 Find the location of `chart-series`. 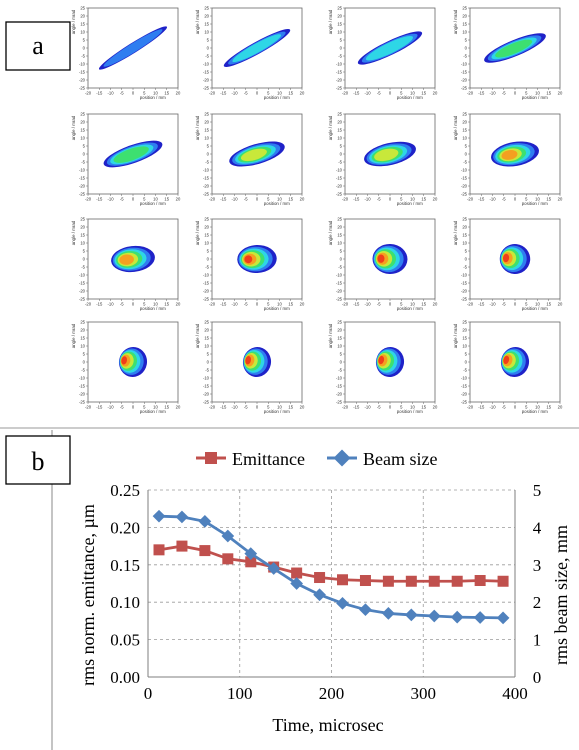

chart-series is located at coordinates (331, 567).